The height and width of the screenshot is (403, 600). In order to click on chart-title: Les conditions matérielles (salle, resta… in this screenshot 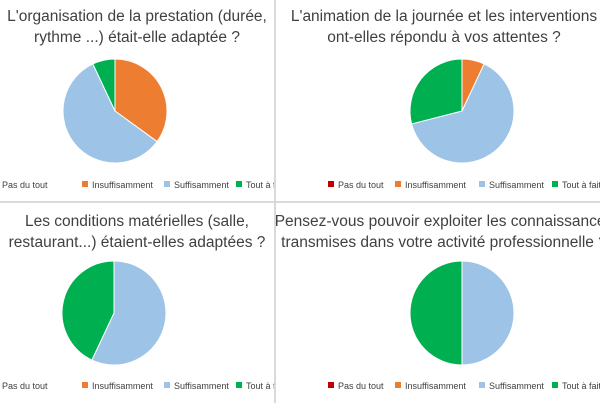, I will do `click(137, 232)`.